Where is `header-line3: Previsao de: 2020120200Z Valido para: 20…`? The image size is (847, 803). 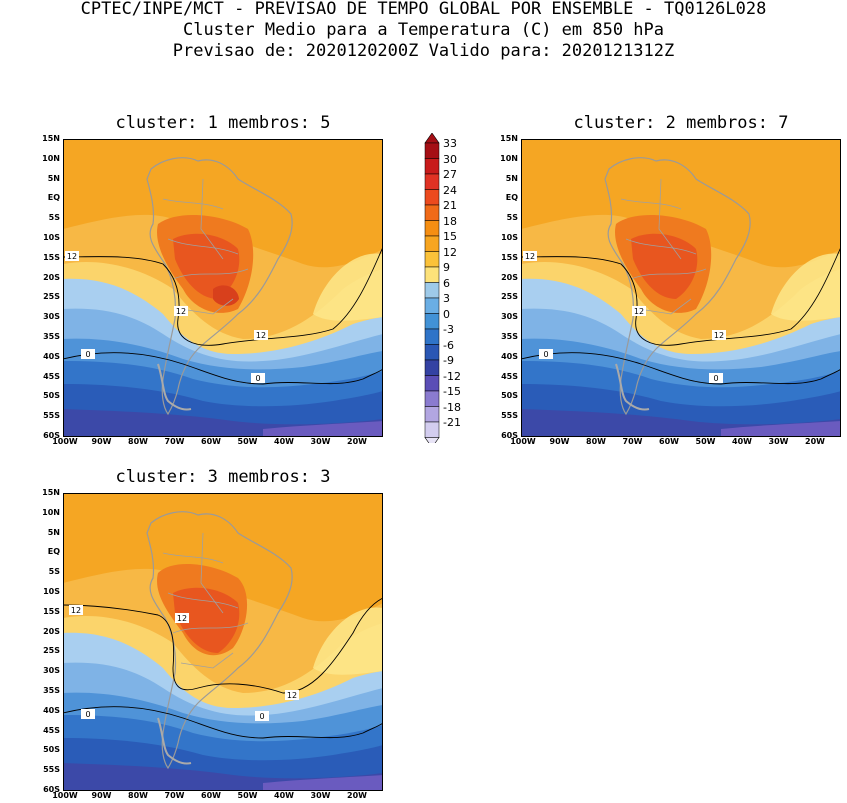
header-line3: Previsao de: 2020120200Z Valido para: 20… is located at coordinates (423, 51).